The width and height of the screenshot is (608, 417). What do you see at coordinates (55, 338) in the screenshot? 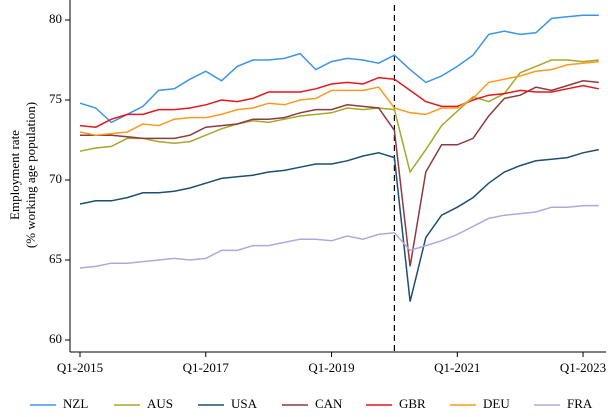
I see `y-tick-label: 60` at bounding box center [55, 338].